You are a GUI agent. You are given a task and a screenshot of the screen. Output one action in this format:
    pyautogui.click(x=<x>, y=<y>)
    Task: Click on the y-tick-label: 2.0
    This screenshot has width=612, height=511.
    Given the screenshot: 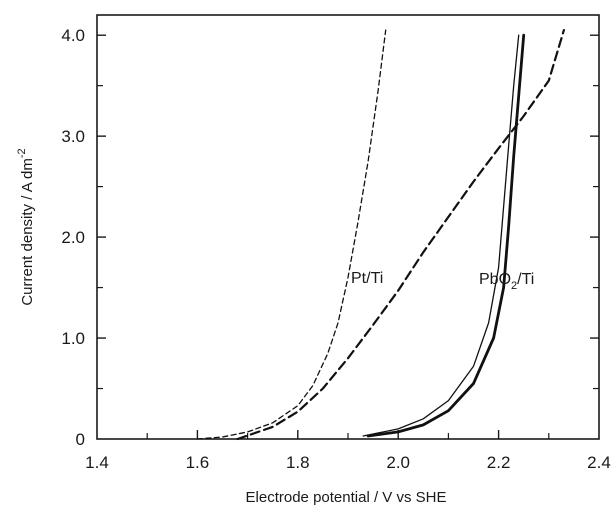 What is the action you would take?
    pyautogui.click(x=73, y=237)
    